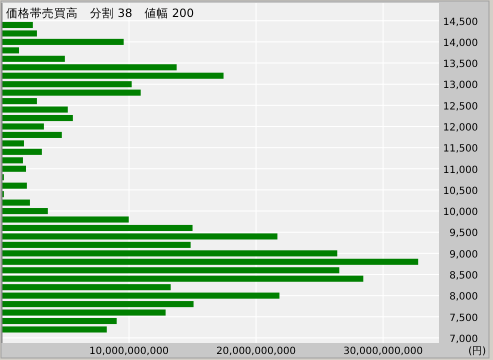  What do you see at coordinates (129, 351) in the screenshot?
I see `x-tick-label: 10,000,000,000` at bounding box center [129, 351].